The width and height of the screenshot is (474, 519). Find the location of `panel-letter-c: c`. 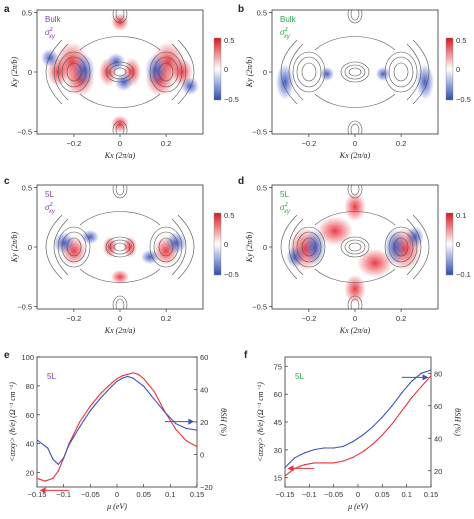

panel-letter-c: c is located at coordinates (7, 181).